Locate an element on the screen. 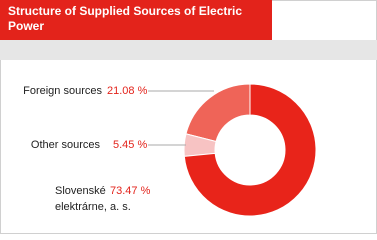 This screenshot has height=240, width=377. legend-label: Other sources is located at coordinates (65, 145).